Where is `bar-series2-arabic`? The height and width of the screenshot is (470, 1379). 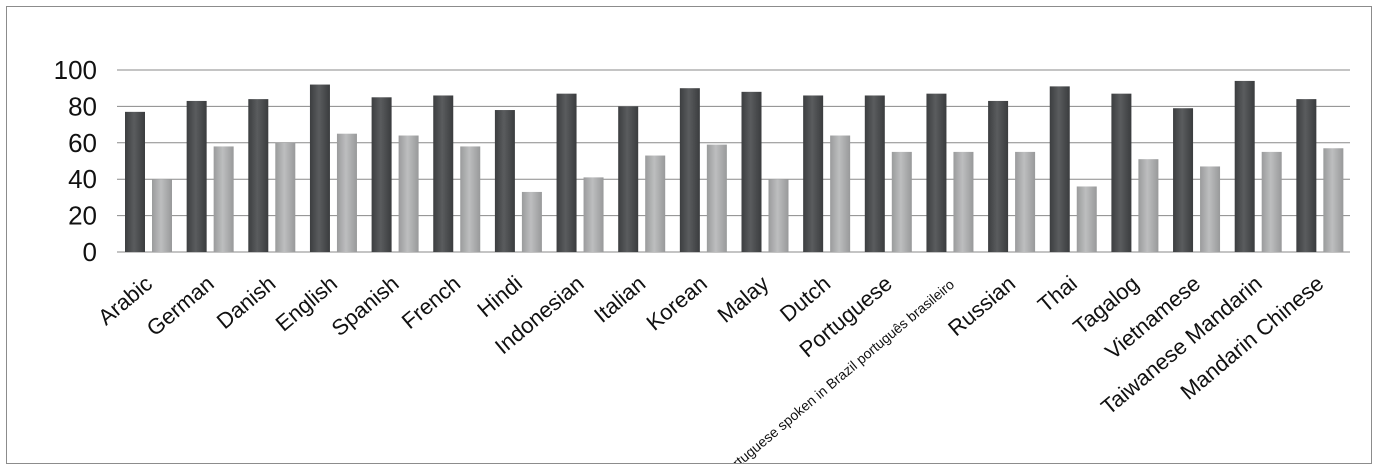 bar-series2-arabic is located at coordinates (162, 215).